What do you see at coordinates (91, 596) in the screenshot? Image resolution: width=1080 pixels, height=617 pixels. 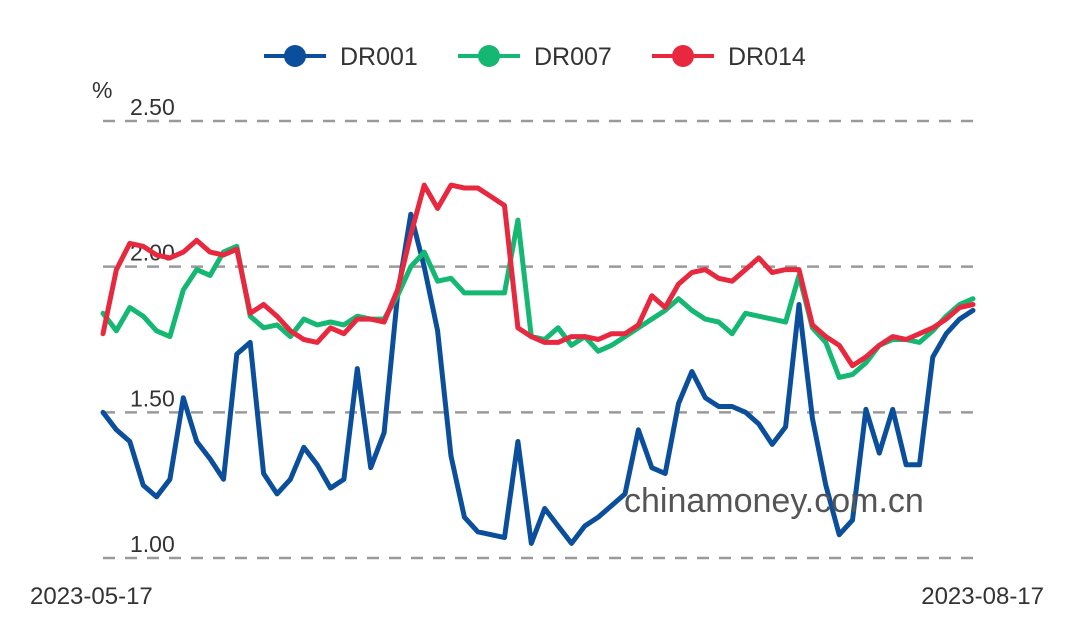 I see `x-axis-start-label: 2023-05-17` at bounding box center [91, 596].